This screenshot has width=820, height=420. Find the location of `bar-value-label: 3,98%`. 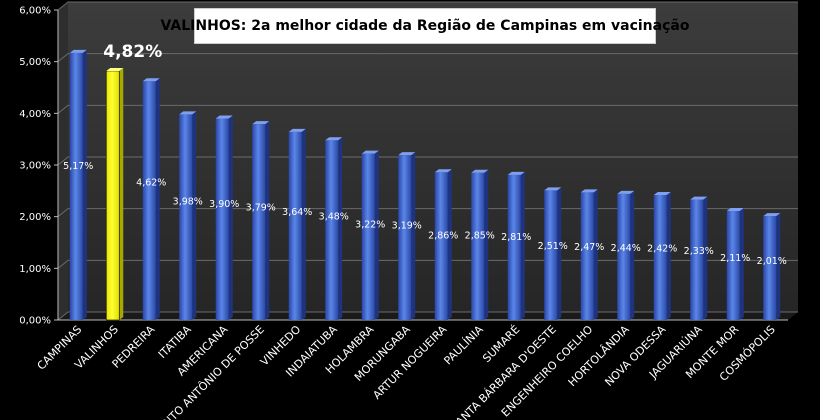

bar-value-label: 3,98% is located at coordinates (188, 202).